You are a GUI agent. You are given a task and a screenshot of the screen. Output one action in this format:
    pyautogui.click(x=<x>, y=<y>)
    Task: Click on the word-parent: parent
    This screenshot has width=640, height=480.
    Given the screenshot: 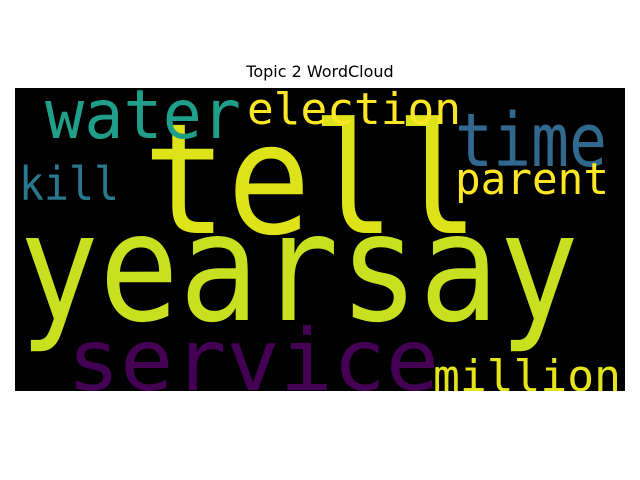 What is the action you would take?
    pyautogui.click(x=532, y=179)
    